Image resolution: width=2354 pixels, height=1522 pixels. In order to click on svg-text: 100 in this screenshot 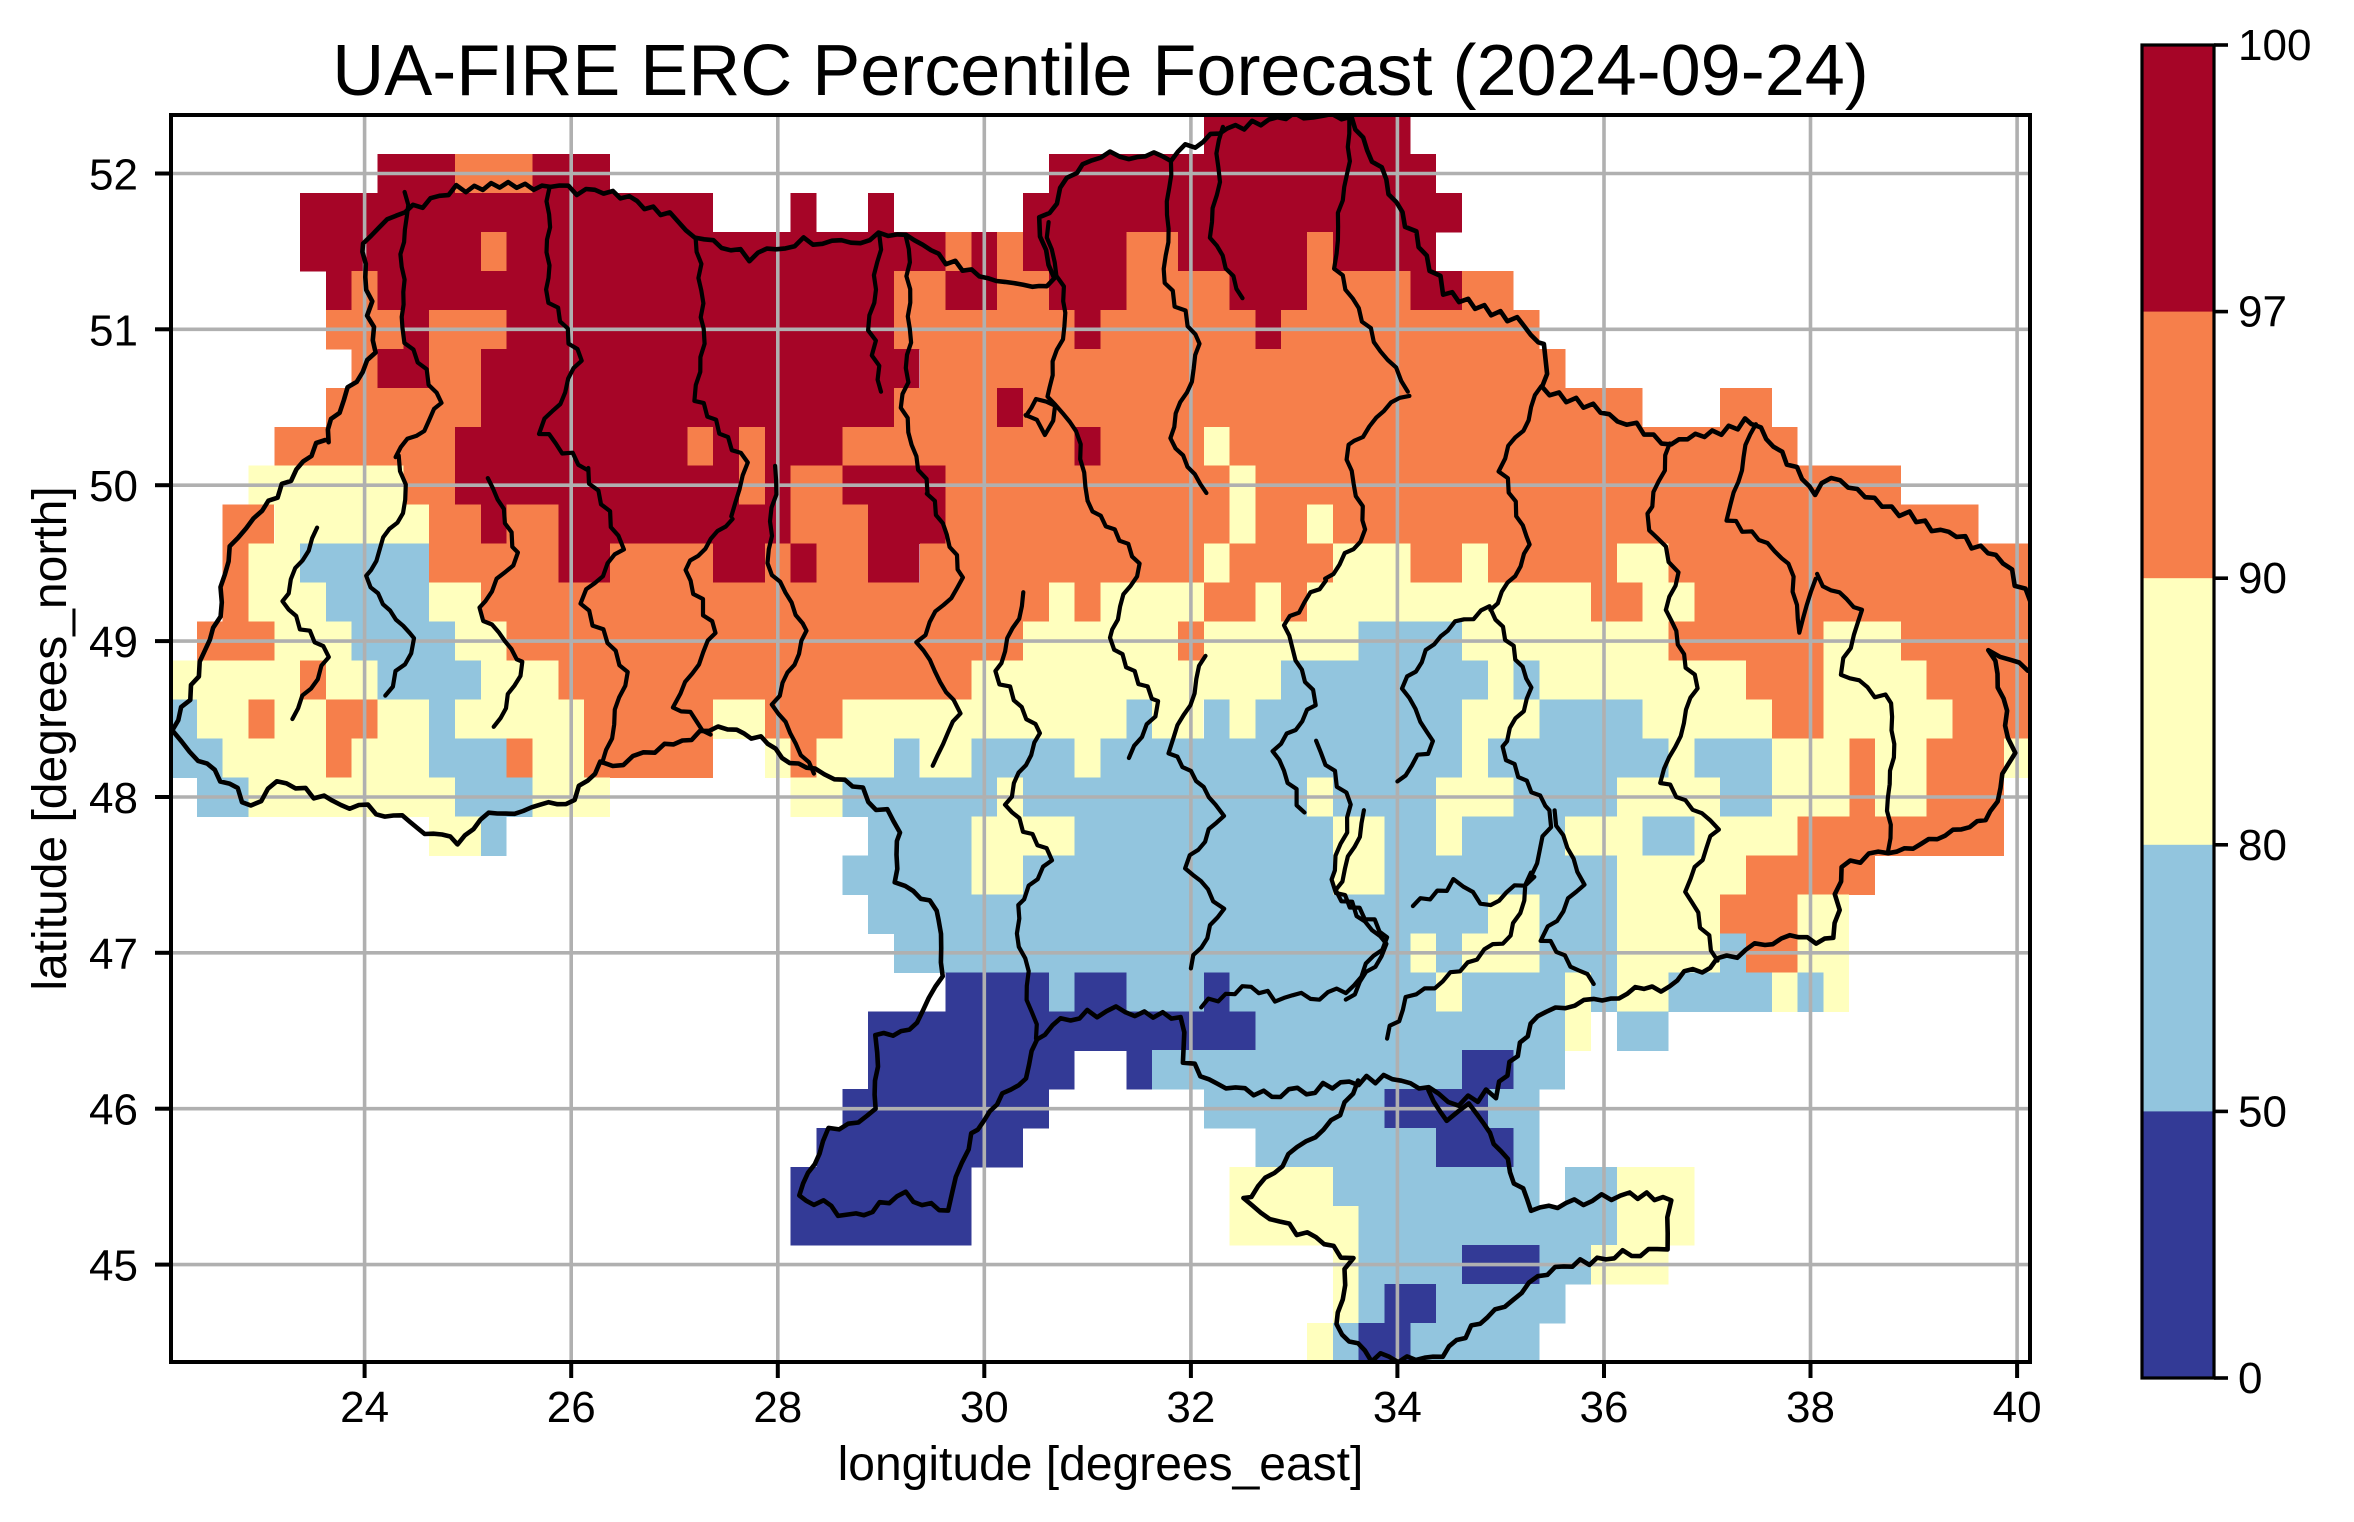, I will do `click(2274, 45)`.